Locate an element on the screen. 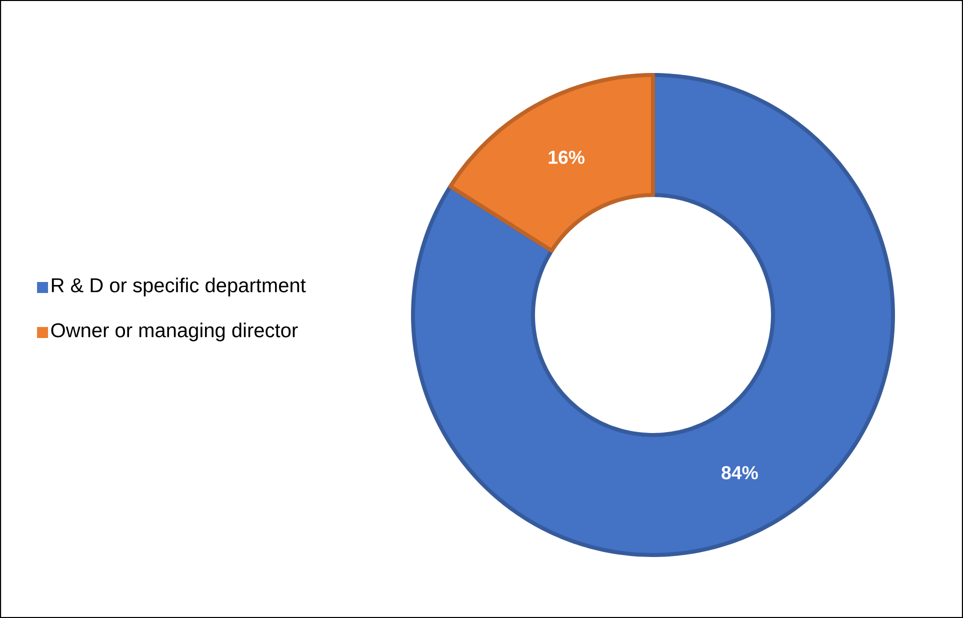  legend-label: R & D or specific department is located at coordinates (179, 287).